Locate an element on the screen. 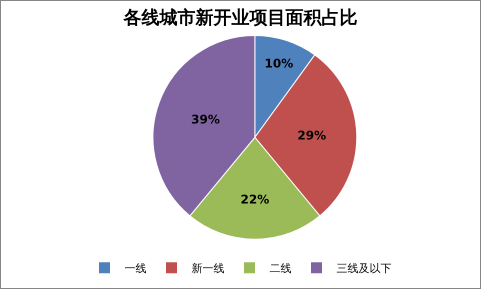  data-label: 39% is located at coordinates (205, 119).